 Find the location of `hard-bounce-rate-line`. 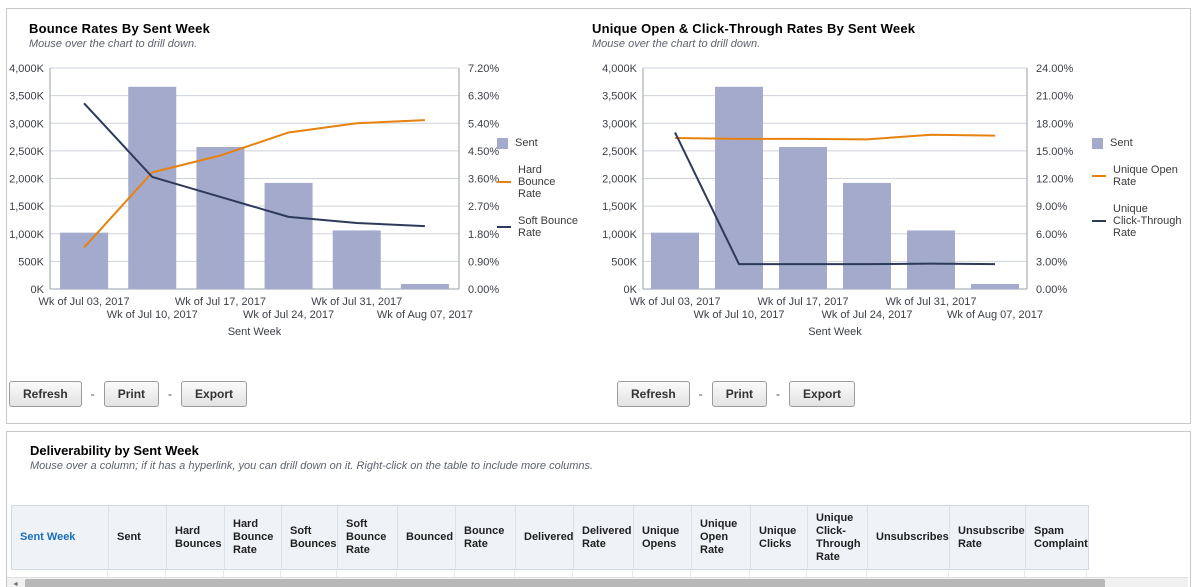

hard-bounce-rate-line is located at coordinates (254, 184).